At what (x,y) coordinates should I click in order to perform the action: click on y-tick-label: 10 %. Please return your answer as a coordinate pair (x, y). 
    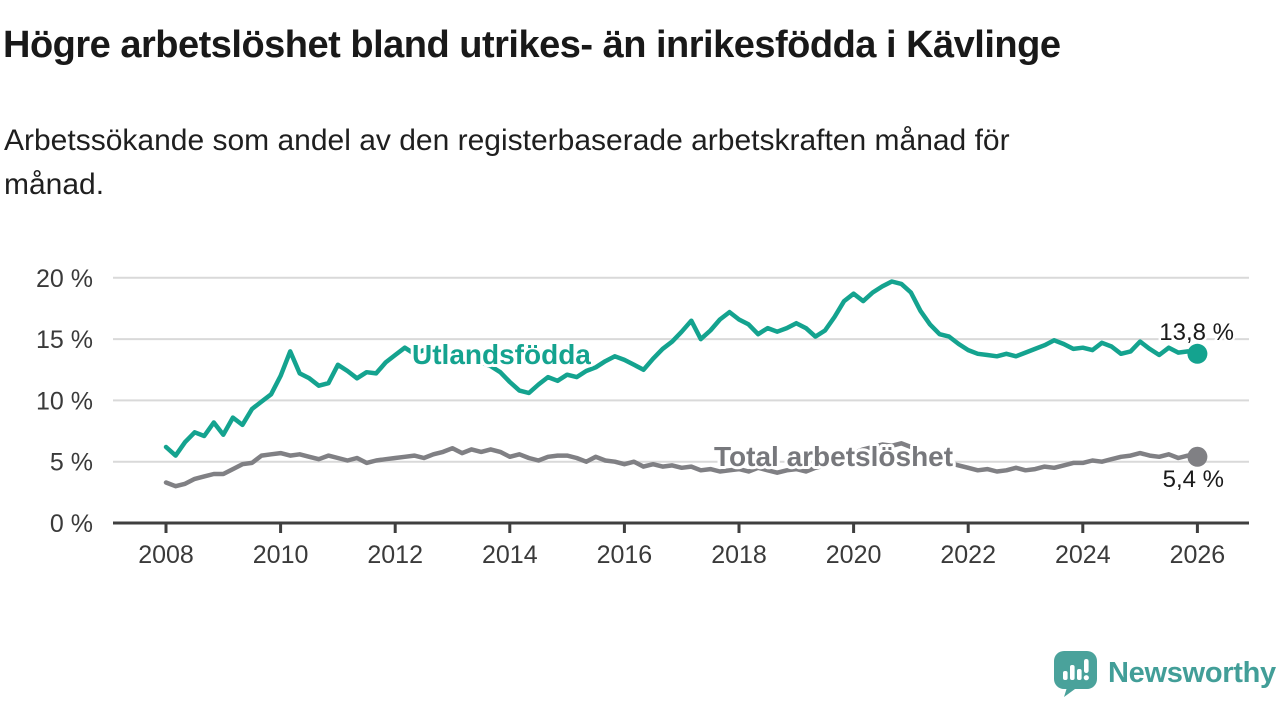
    Looking at the image, I should click on (64, 401).